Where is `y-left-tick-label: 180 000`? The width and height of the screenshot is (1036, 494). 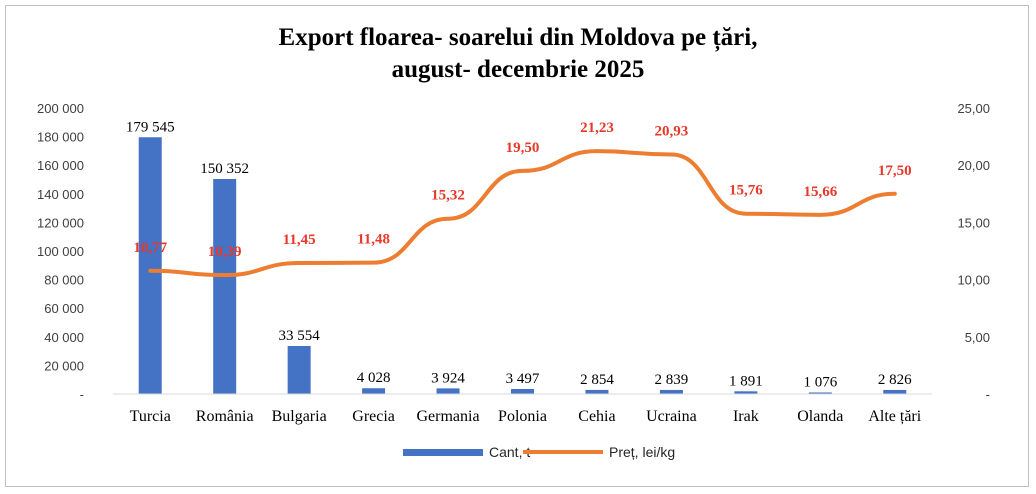
y-left-tick-label: 180 000 is located at coordinates (60, 137).